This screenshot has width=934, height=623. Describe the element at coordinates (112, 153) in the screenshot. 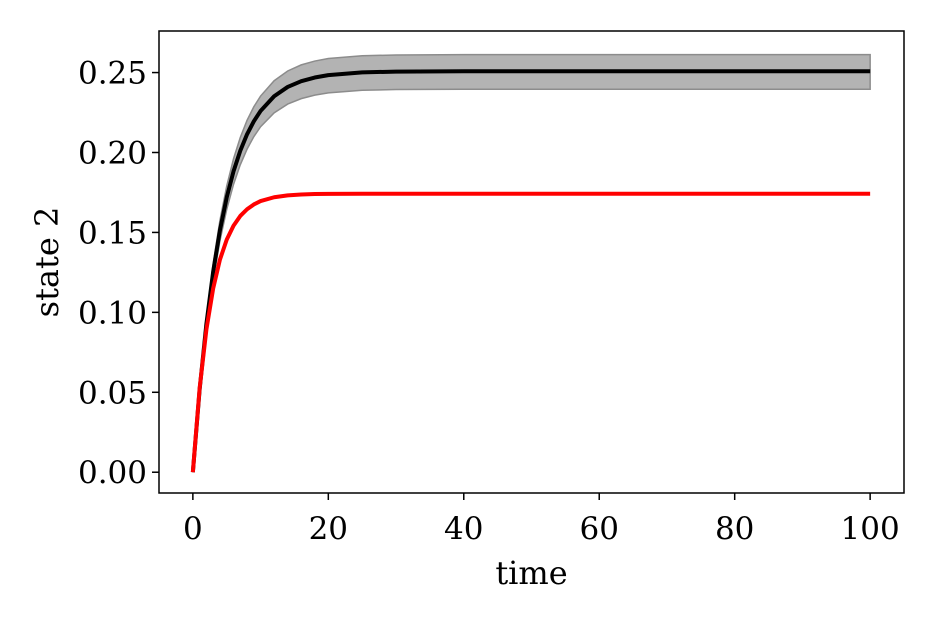

I see `y-tick-label: 0.20` at that location.